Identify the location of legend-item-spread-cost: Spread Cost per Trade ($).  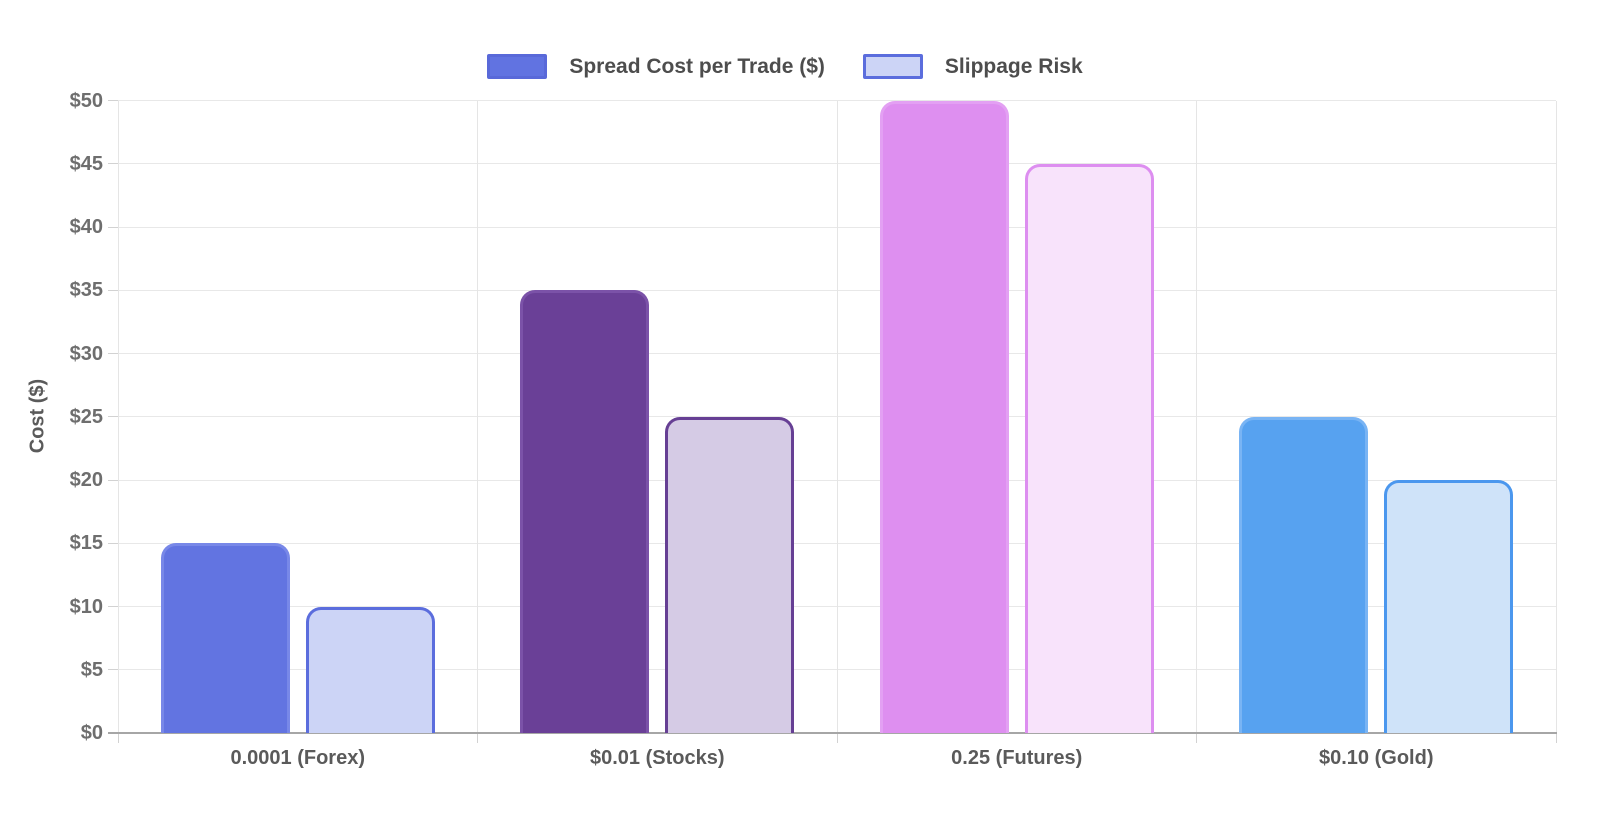
(656, 66).